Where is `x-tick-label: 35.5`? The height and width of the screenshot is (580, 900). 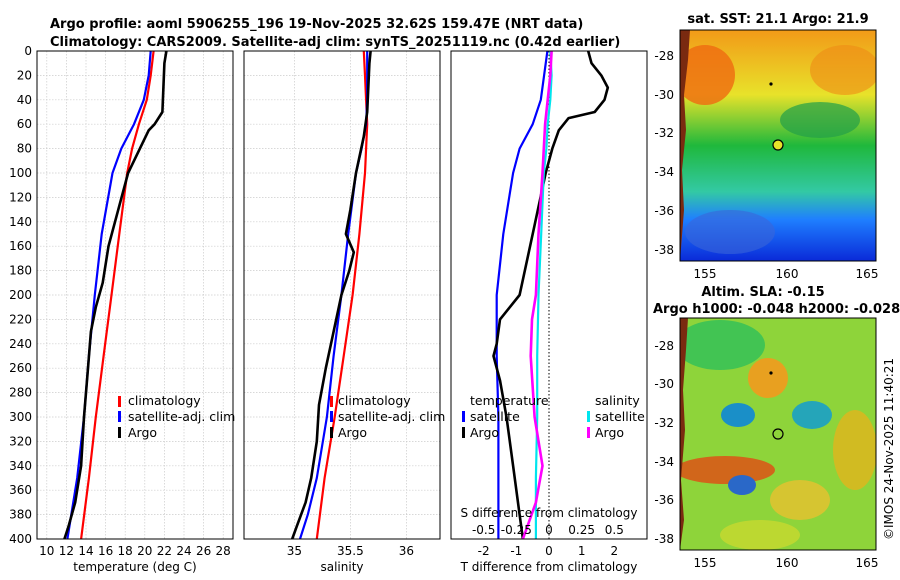
x-tick-label: 35.5 is located at coordinates (350, 551).